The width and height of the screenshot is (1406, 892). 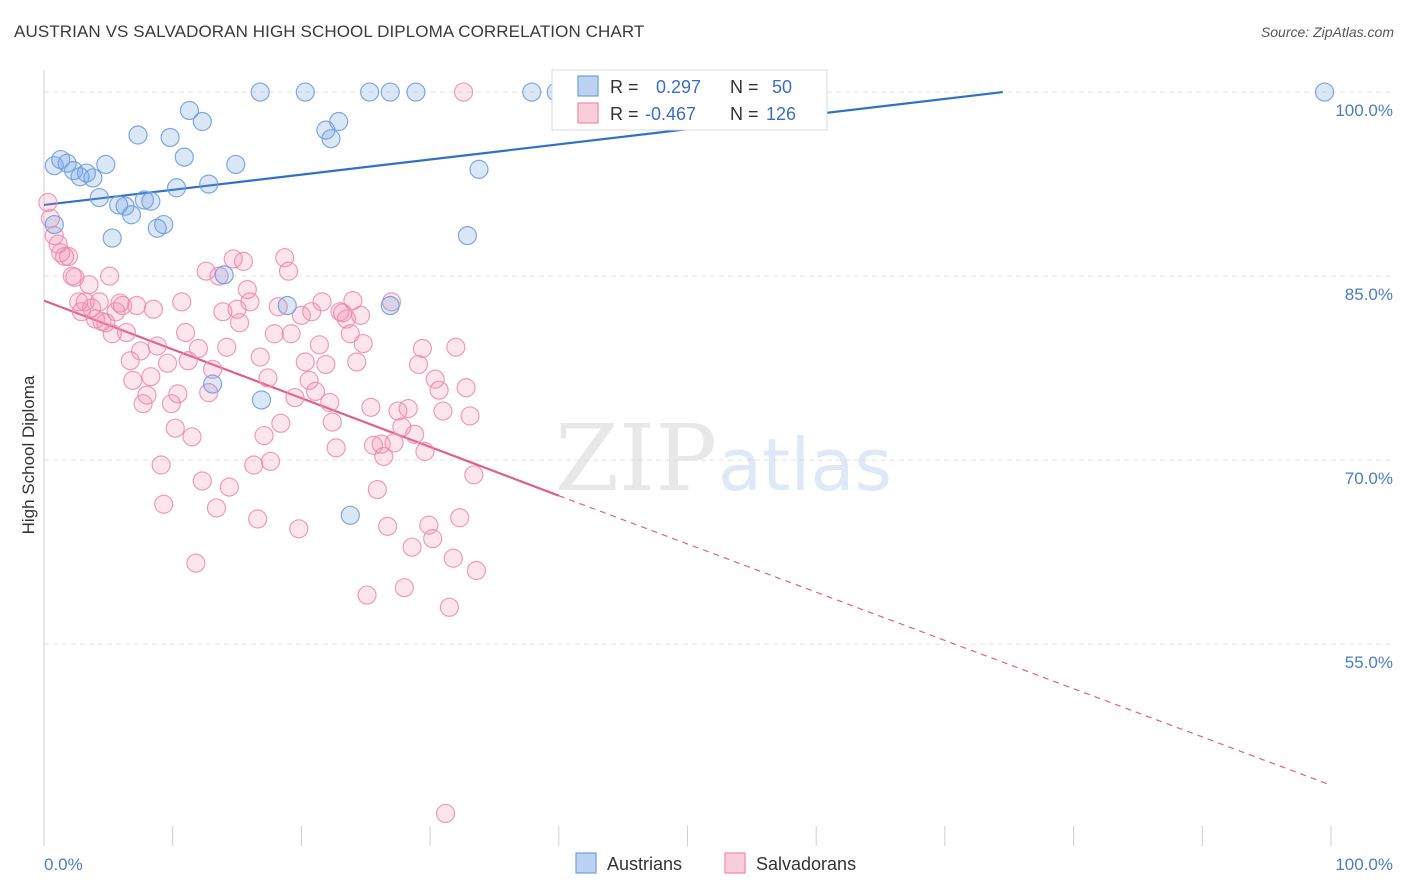 I want to click on legend-r-austrians: 0.297, so click(x=678, y=87).